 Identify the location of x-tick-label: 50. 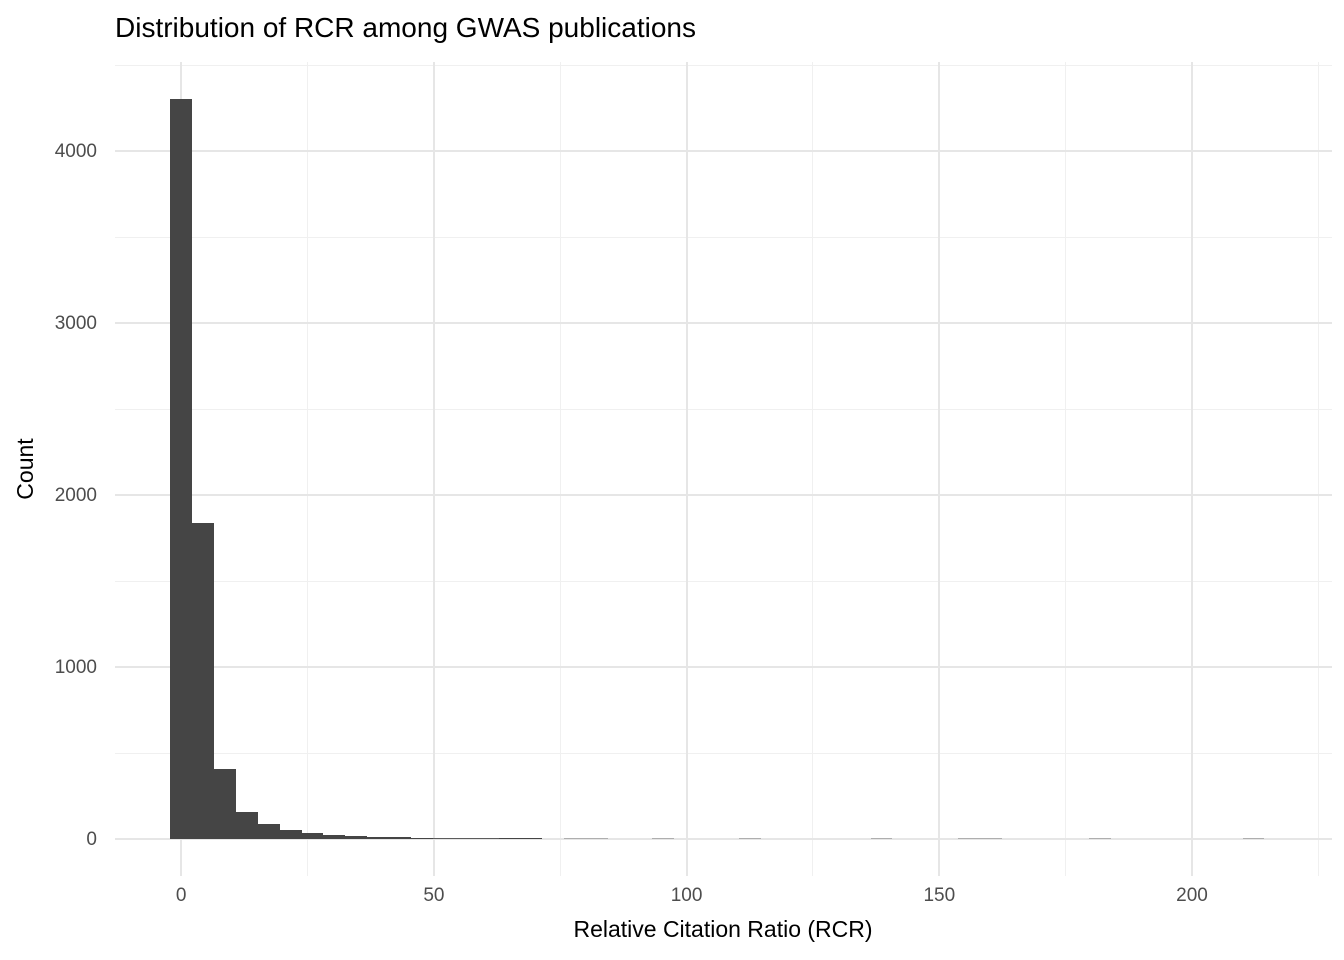
(434, 895).